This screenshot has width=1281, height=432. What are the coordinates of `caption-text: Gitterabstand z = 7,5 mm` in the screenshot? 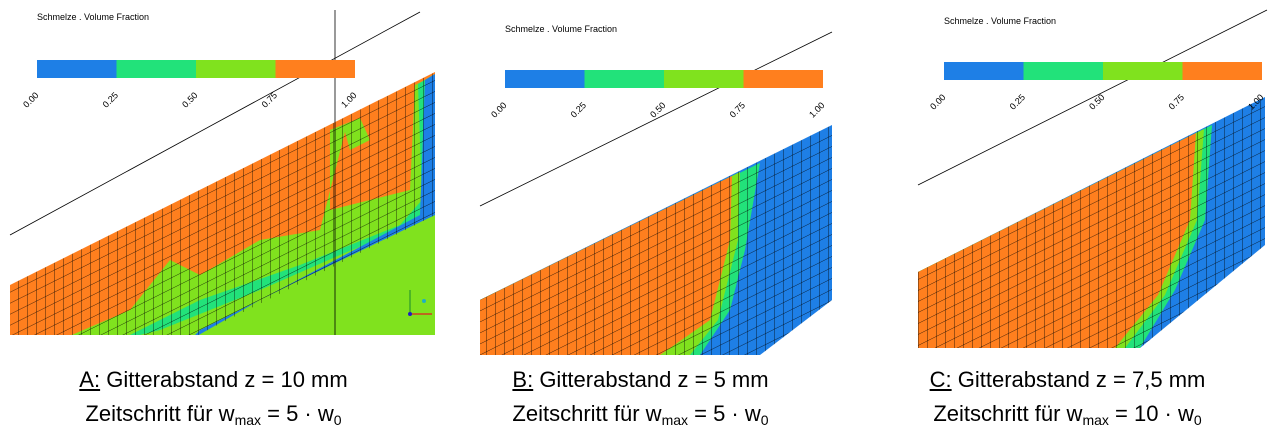 It's located at (1078, 379).